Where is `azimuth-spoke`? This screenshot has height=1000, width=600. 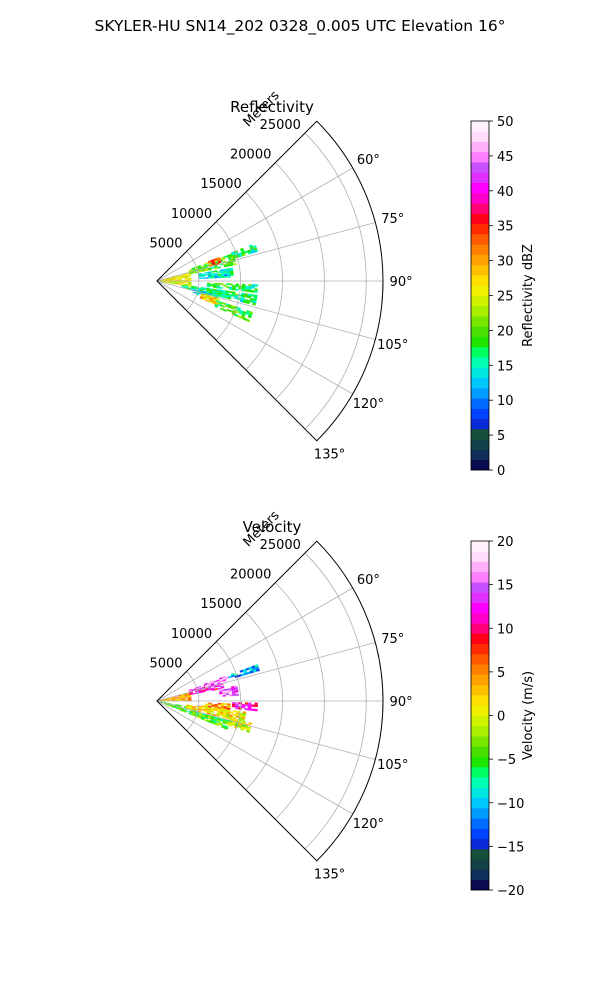 azimuth-spoke is located at coordinates (254, 644).